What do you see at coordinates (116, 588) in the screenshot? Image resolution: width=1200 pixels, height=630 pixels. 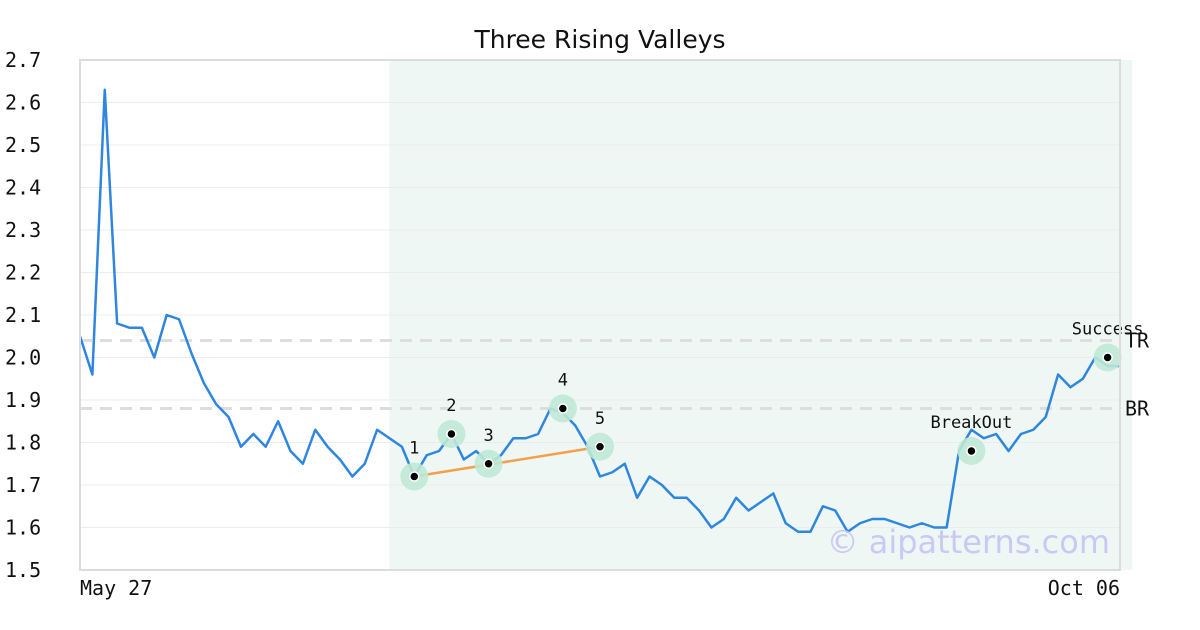 I see `x-tick-label-start: May 27` at bounding box center [116, 588].